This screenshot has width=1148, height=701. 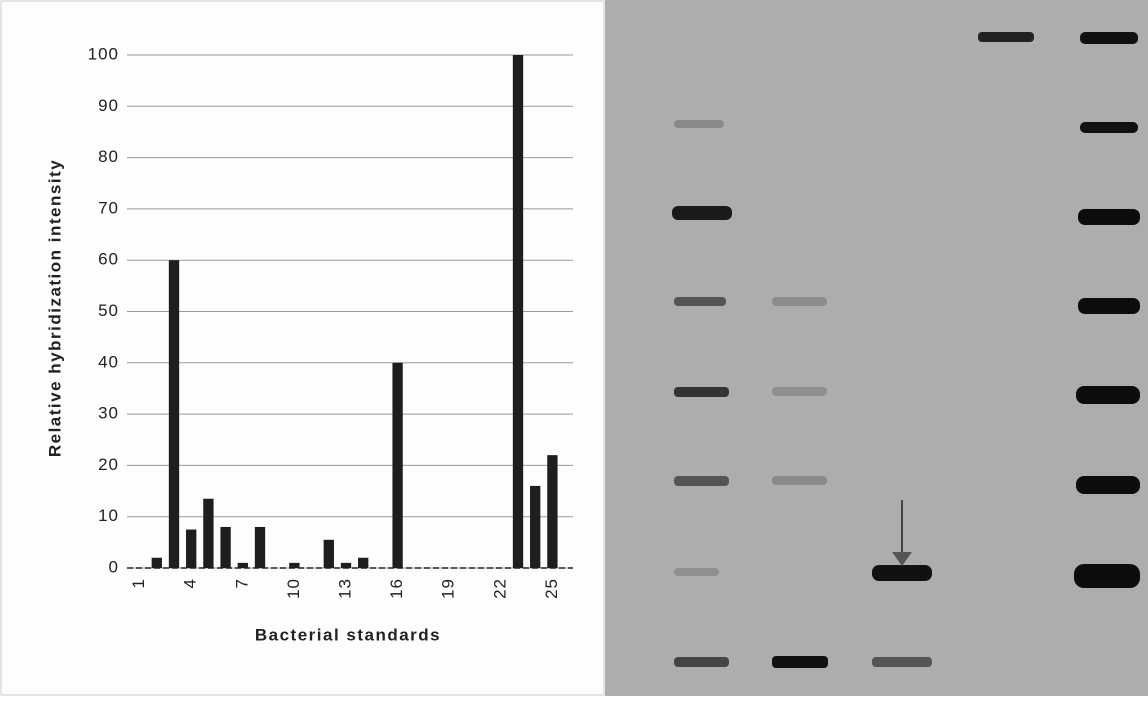 I want to click on y-tick-label: 70, so click(x=108, y=207).